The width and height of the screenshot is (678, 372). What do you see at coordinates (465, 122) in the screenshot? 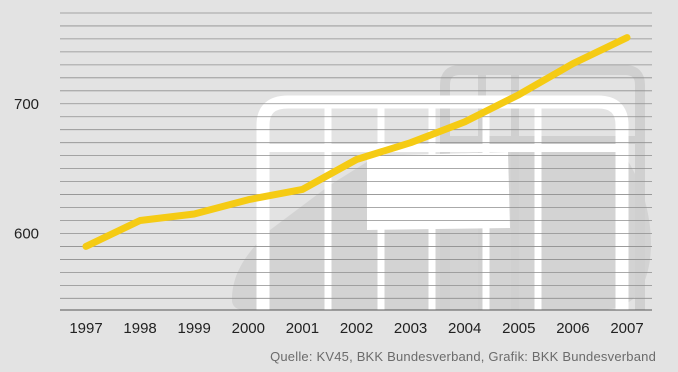
I see `data-point-2004` at bounding box center [465, 122].